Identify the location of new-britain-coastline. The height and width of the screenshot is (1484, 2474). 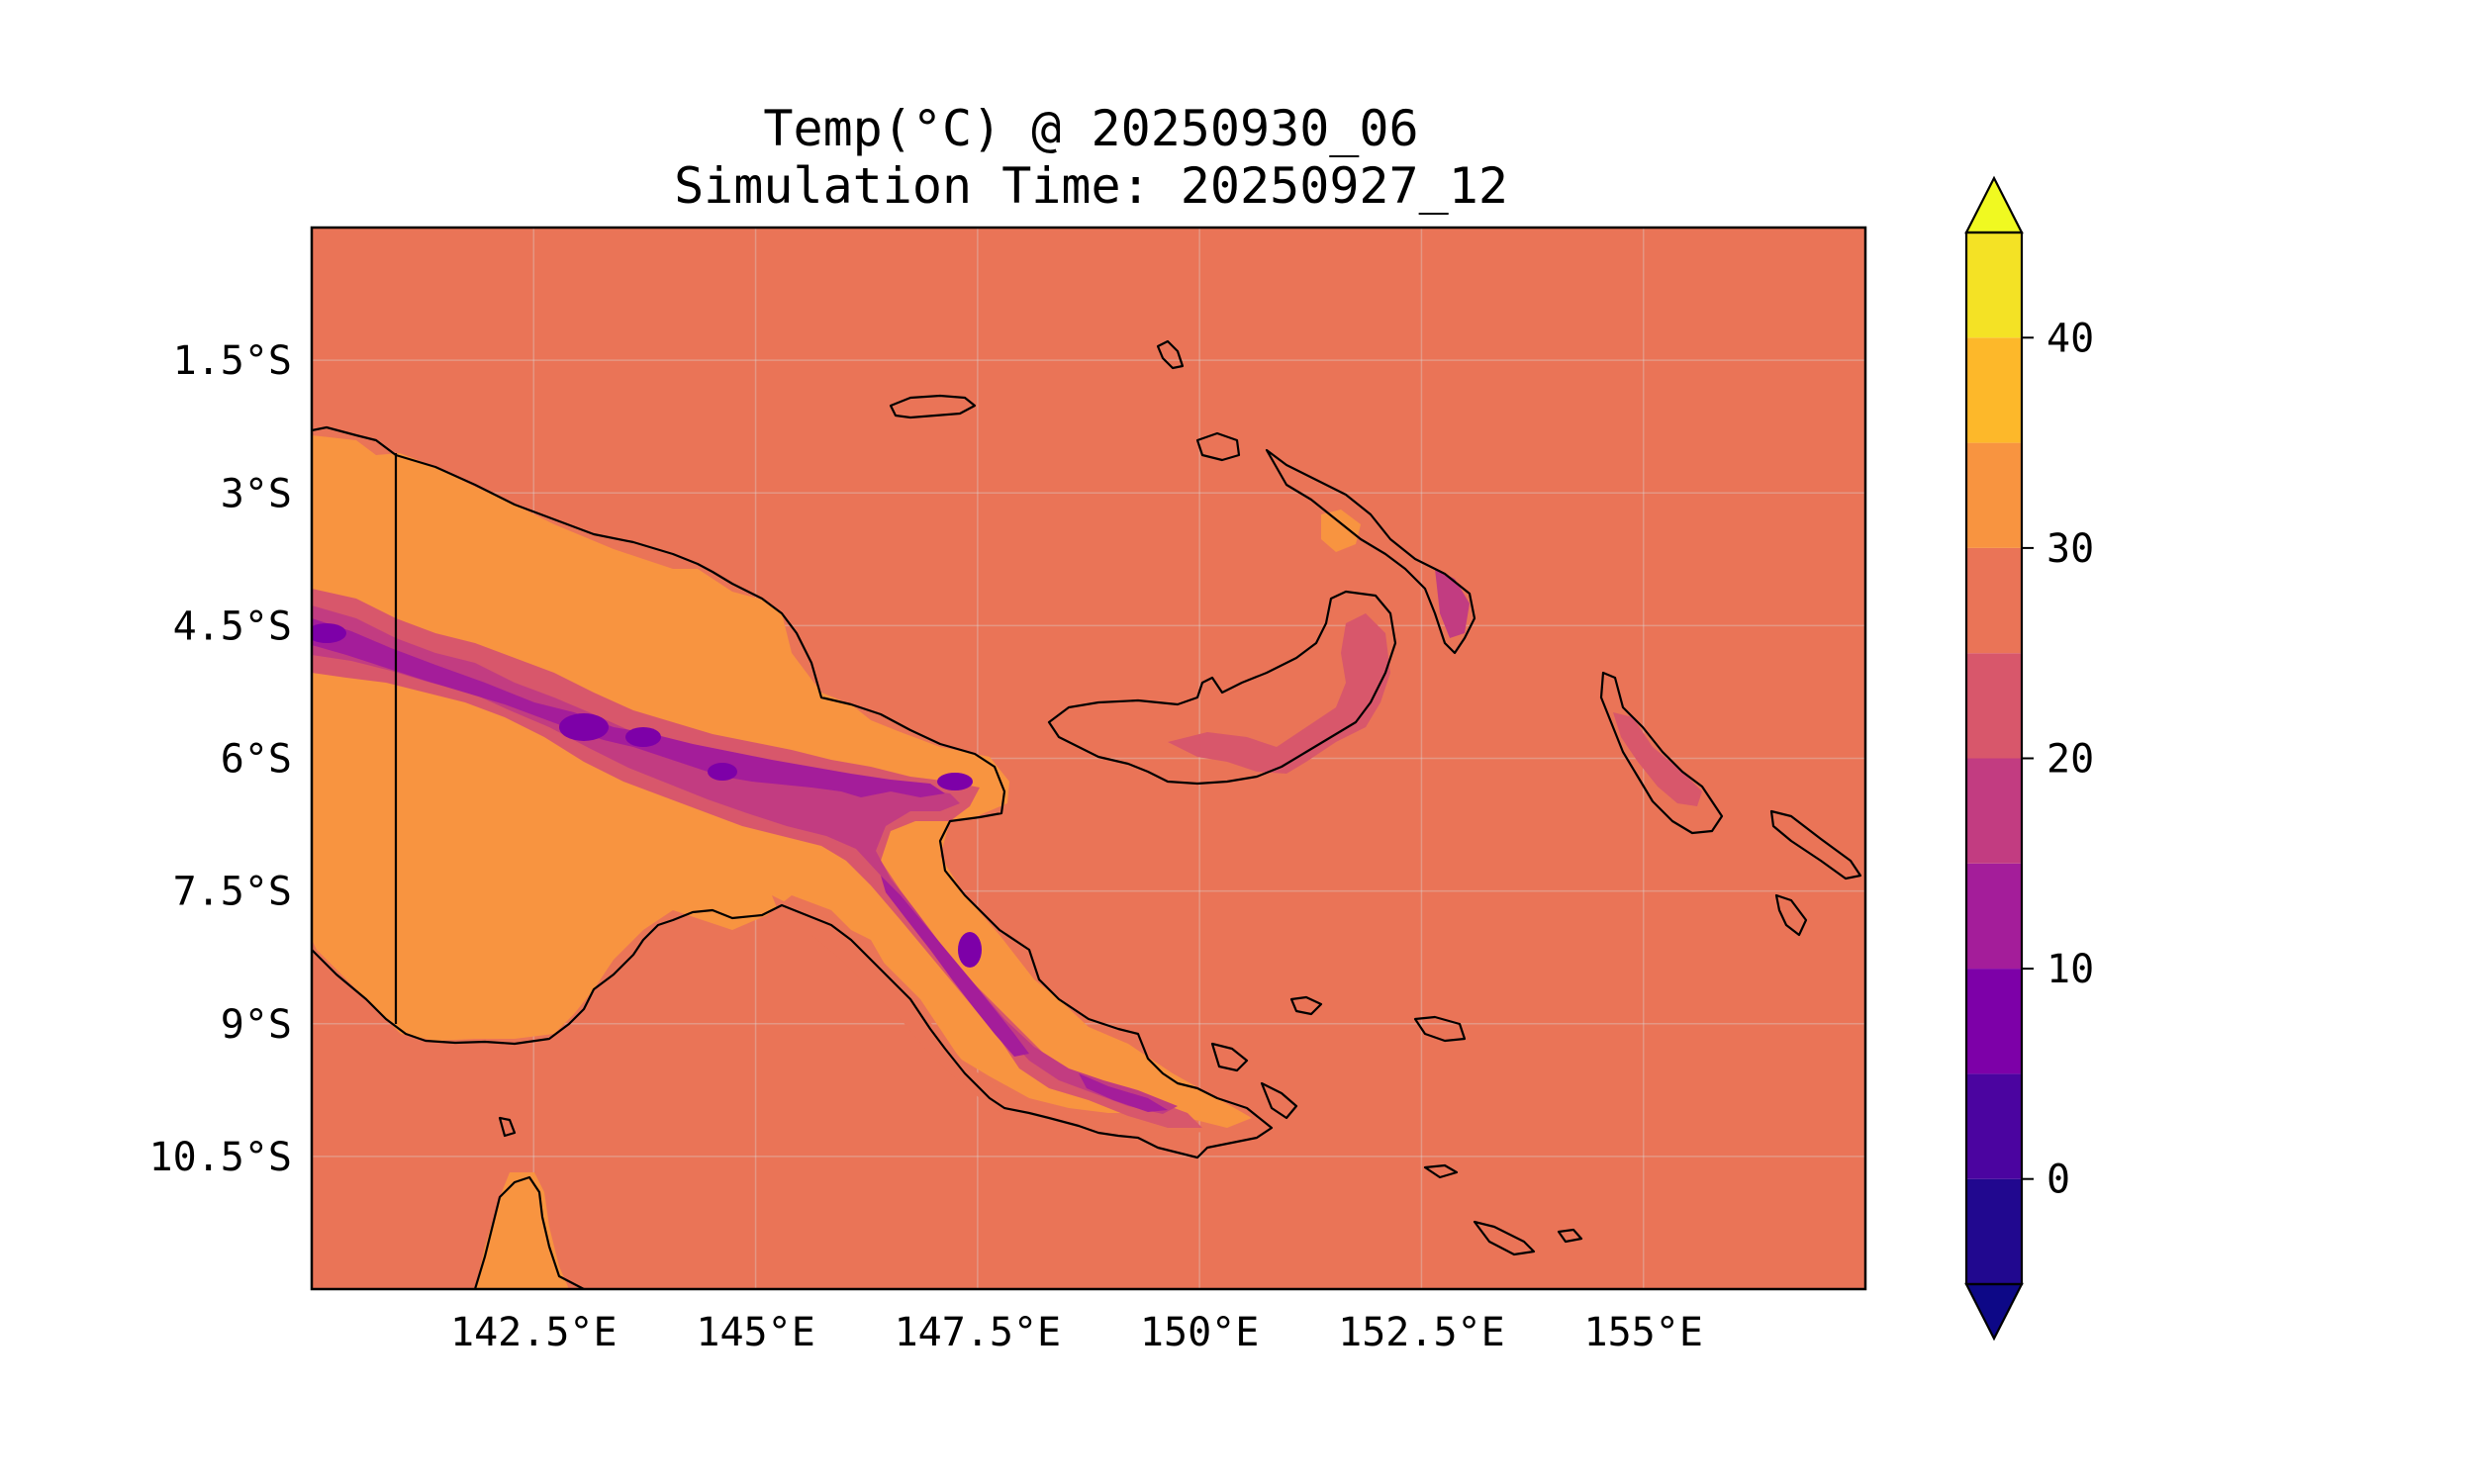
(1222, 688).